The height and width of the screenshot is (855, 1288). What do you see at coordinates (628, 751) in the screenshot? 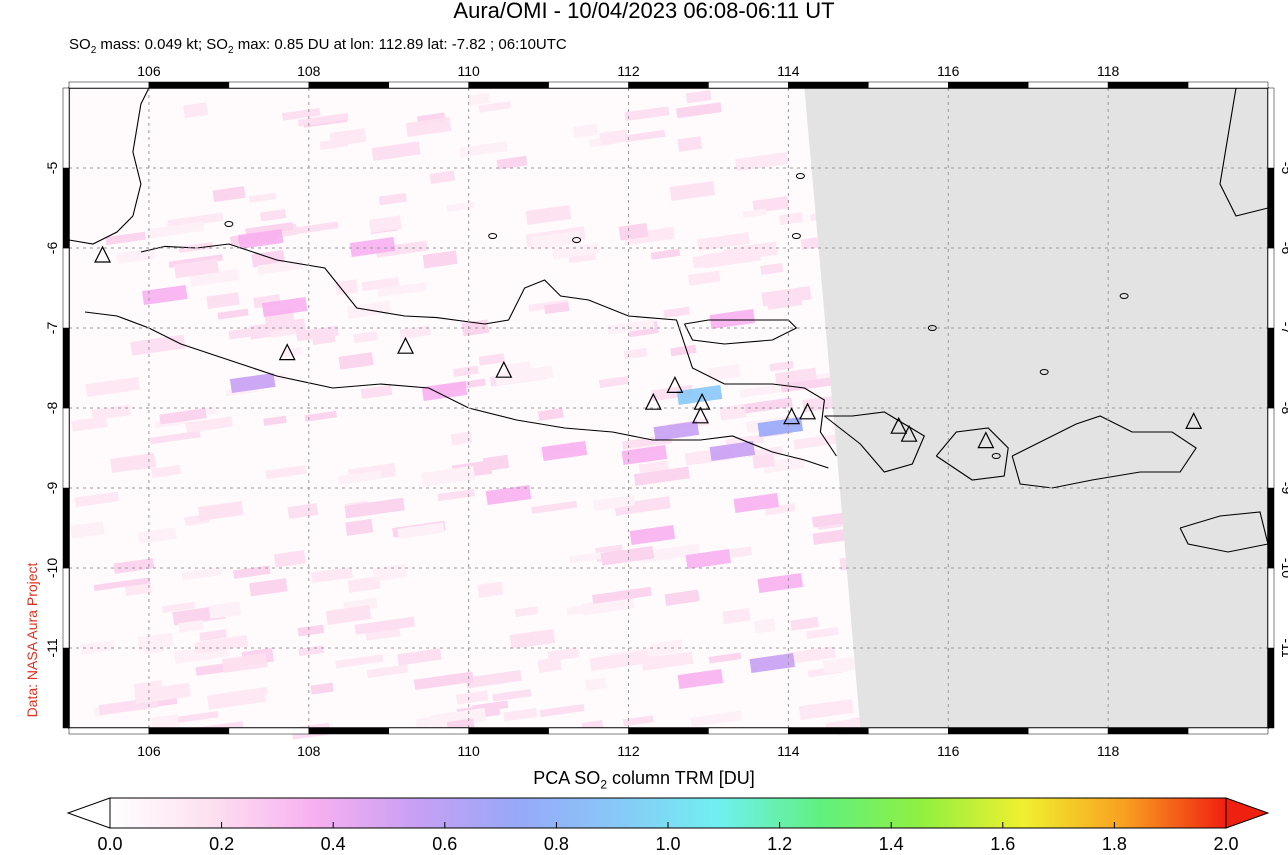
I see `x-tick-label-bottom: 112` at bounding box center [628, 751].